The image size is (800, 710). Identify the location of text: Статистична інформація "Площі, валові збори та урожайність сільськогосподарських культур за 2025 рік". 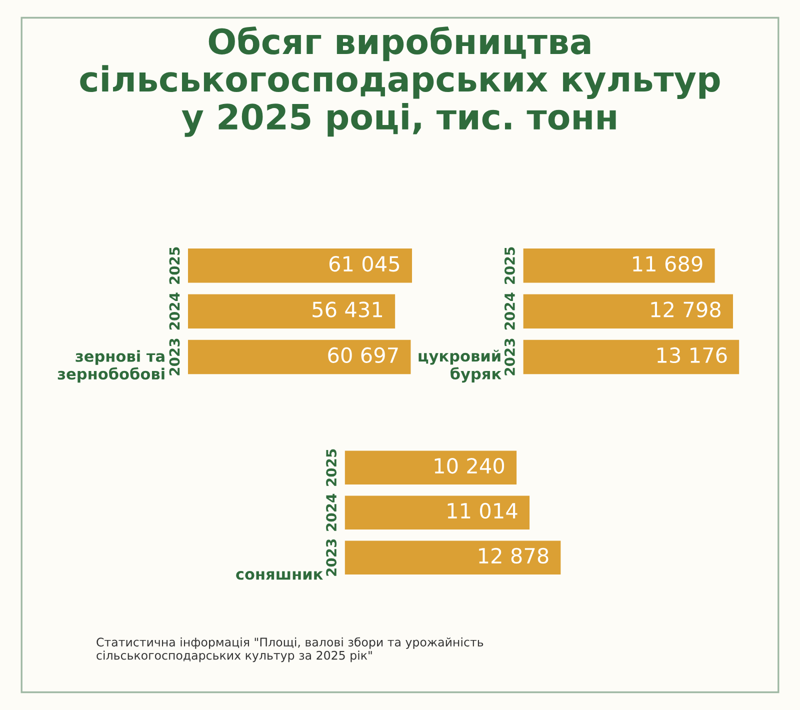
(290, 649).